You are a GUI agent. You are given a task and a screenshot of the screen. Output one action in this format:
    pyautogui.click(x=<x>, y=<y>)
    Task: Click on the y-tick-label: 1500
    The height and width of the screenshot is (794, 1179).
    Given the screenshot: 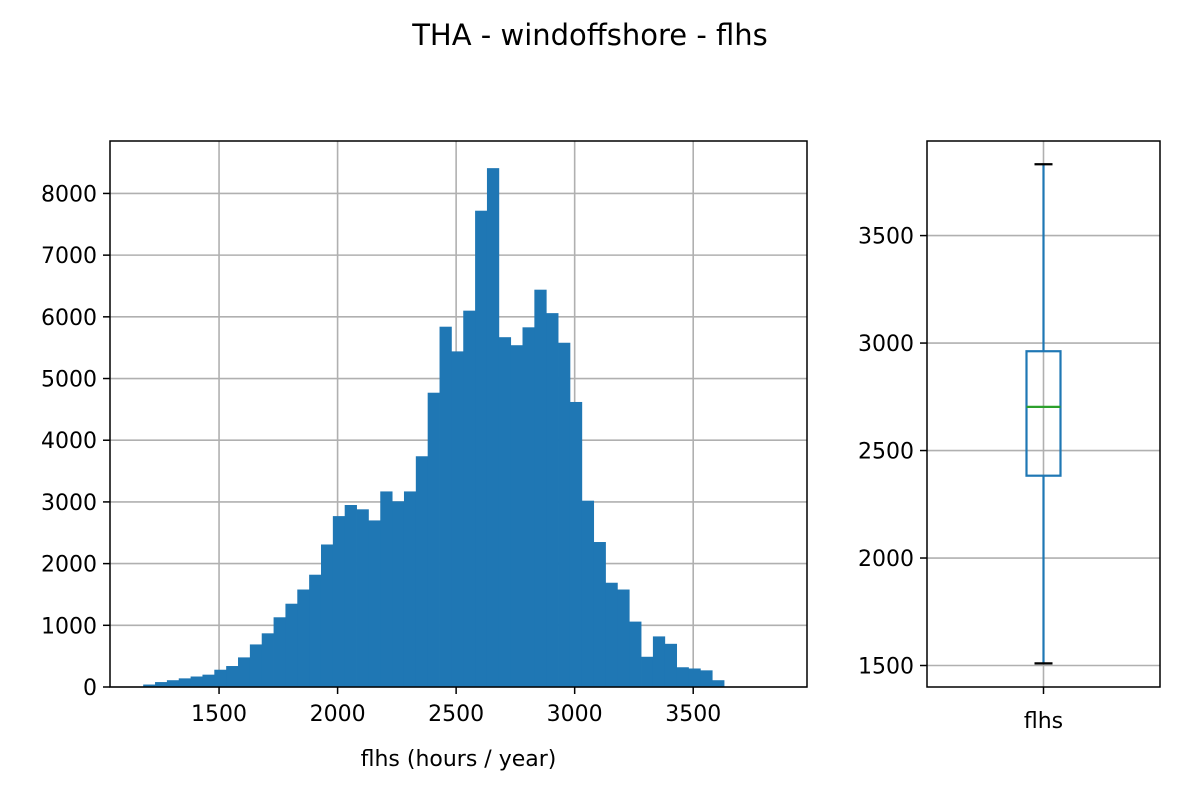 What is the action you would take?
    pyautogui.click(x=886, y=667)
    